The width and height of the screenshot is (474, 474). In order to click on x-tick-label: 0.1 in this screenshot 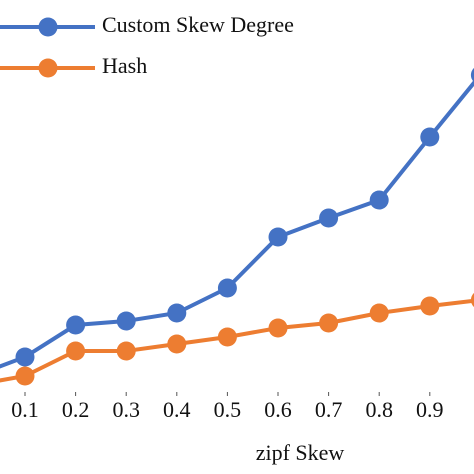, I will do `click(25, 409)`.